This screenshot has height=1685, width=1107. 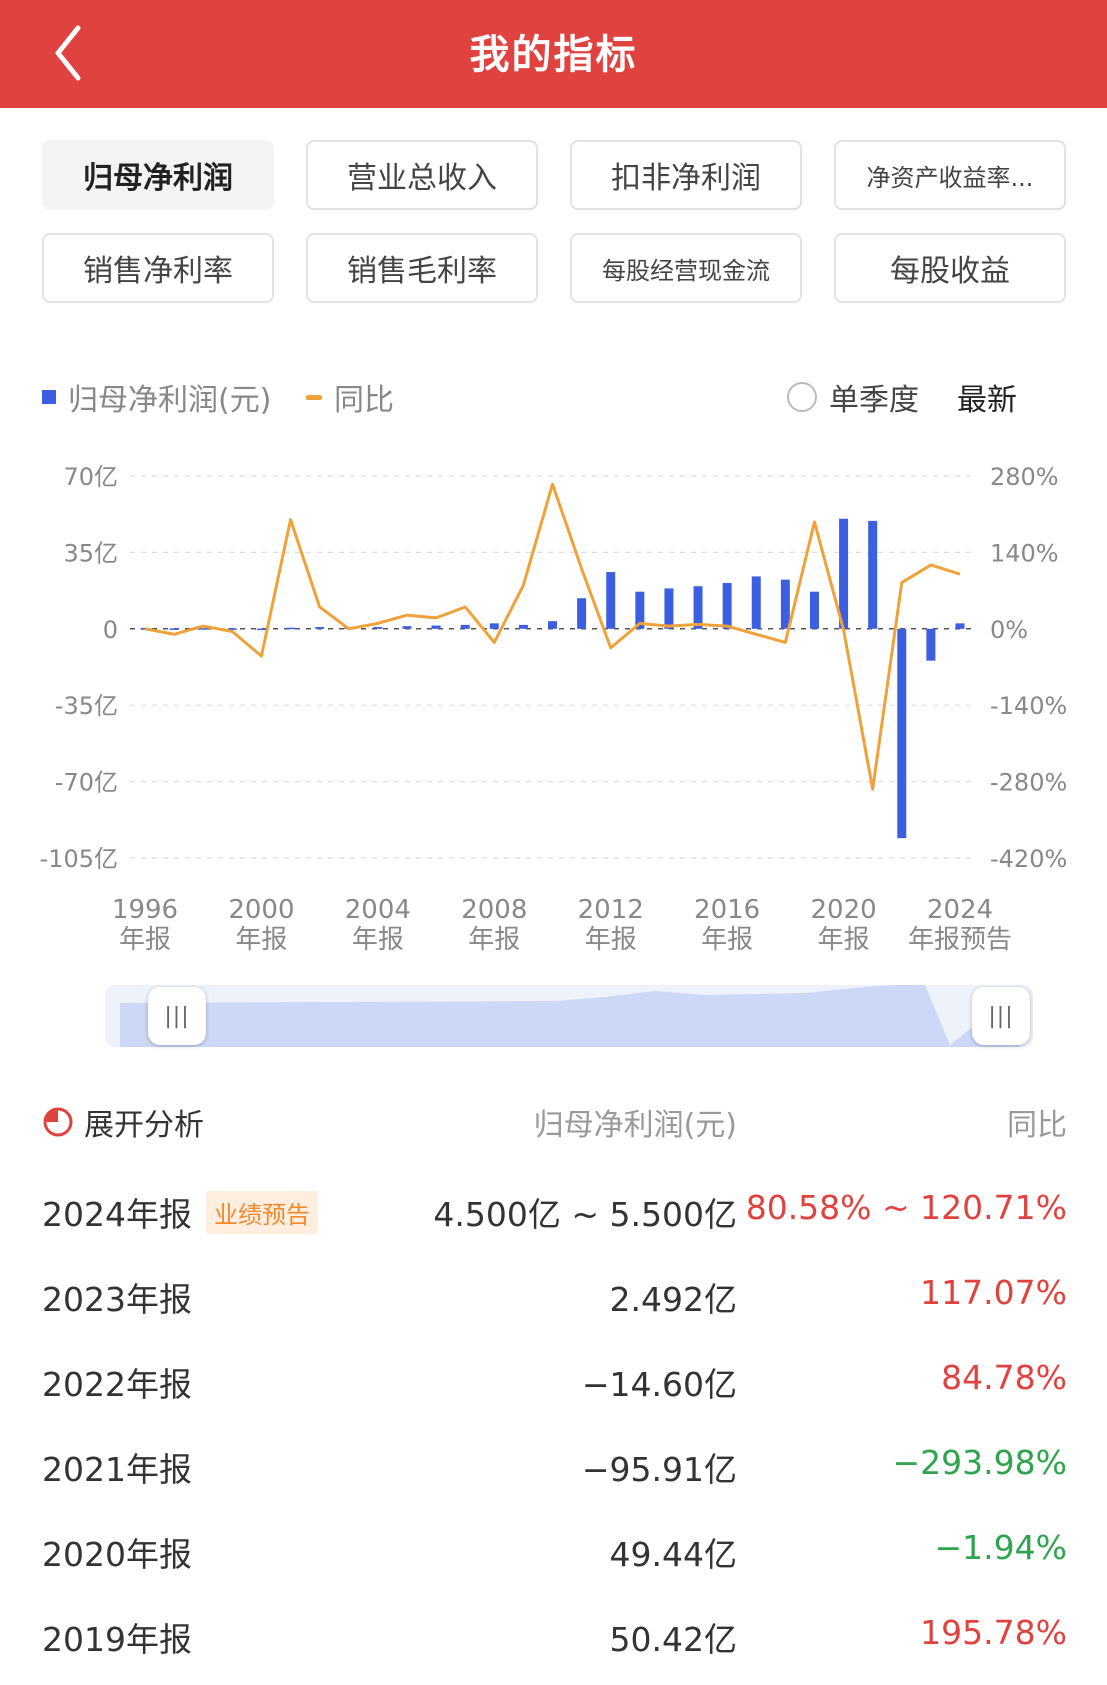 I want to click on back-button, so click(x=74, y=53).